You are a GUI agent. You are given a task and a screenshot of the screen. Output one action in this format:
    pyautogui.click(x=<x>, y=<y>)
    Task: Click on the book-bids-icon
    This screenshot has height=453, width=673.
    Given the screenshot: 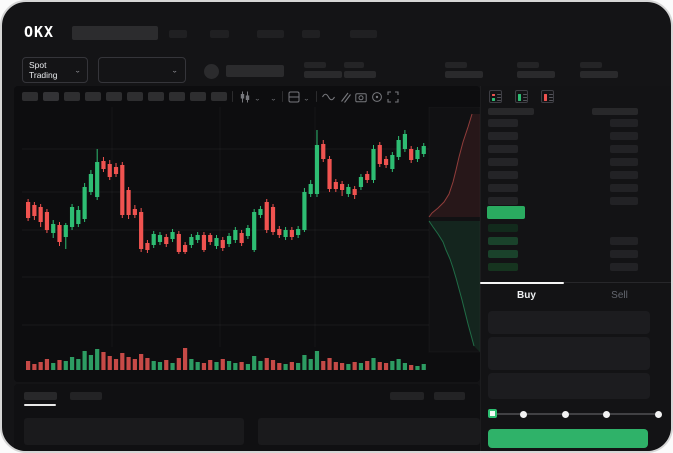 What is the action you would take?
    pyautogui.click(x=521, y=96)
    